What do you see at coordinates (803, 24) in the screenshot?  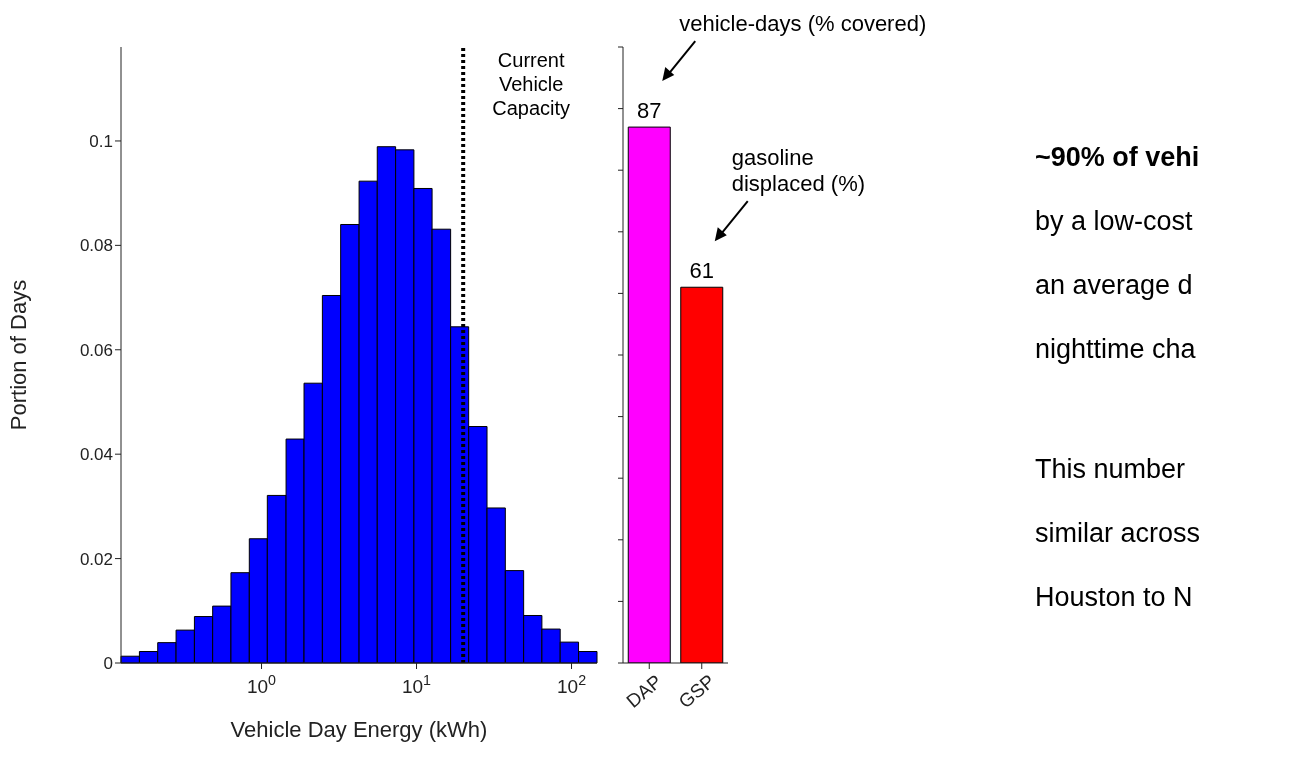 I see `text: vehicle-days (% covered)` at bounding box center [803, 24].